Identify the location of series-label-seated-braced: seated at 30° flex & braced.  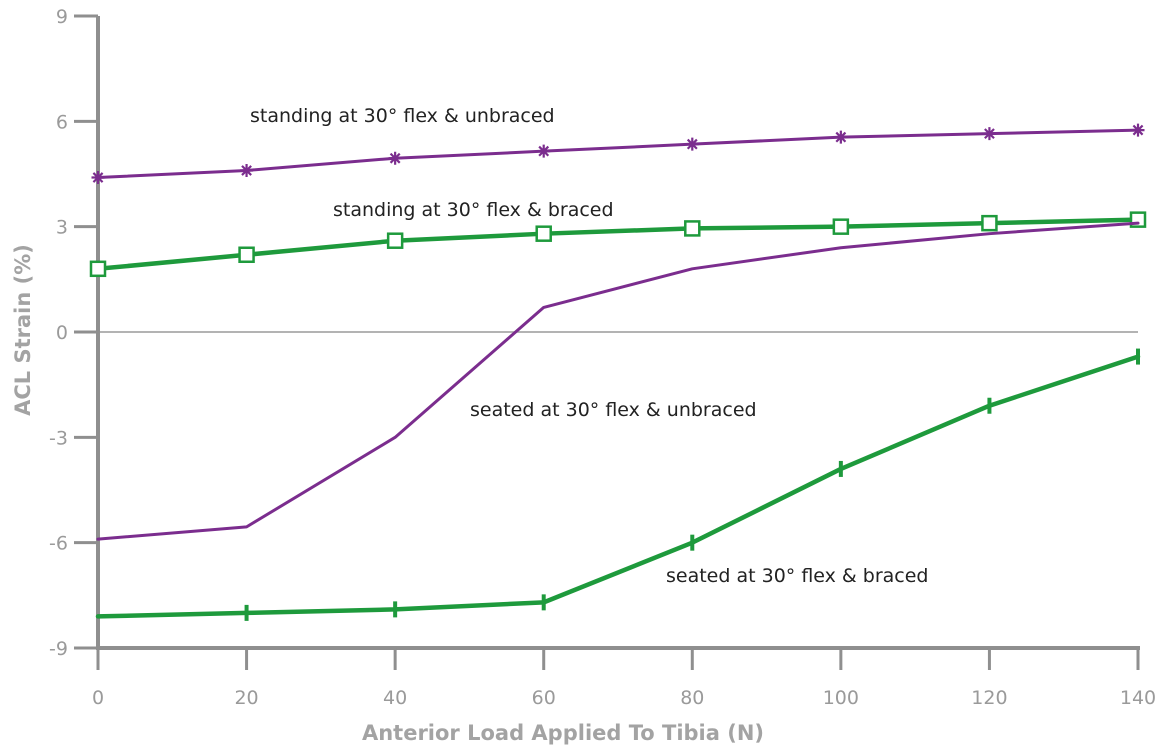
(797, 576).